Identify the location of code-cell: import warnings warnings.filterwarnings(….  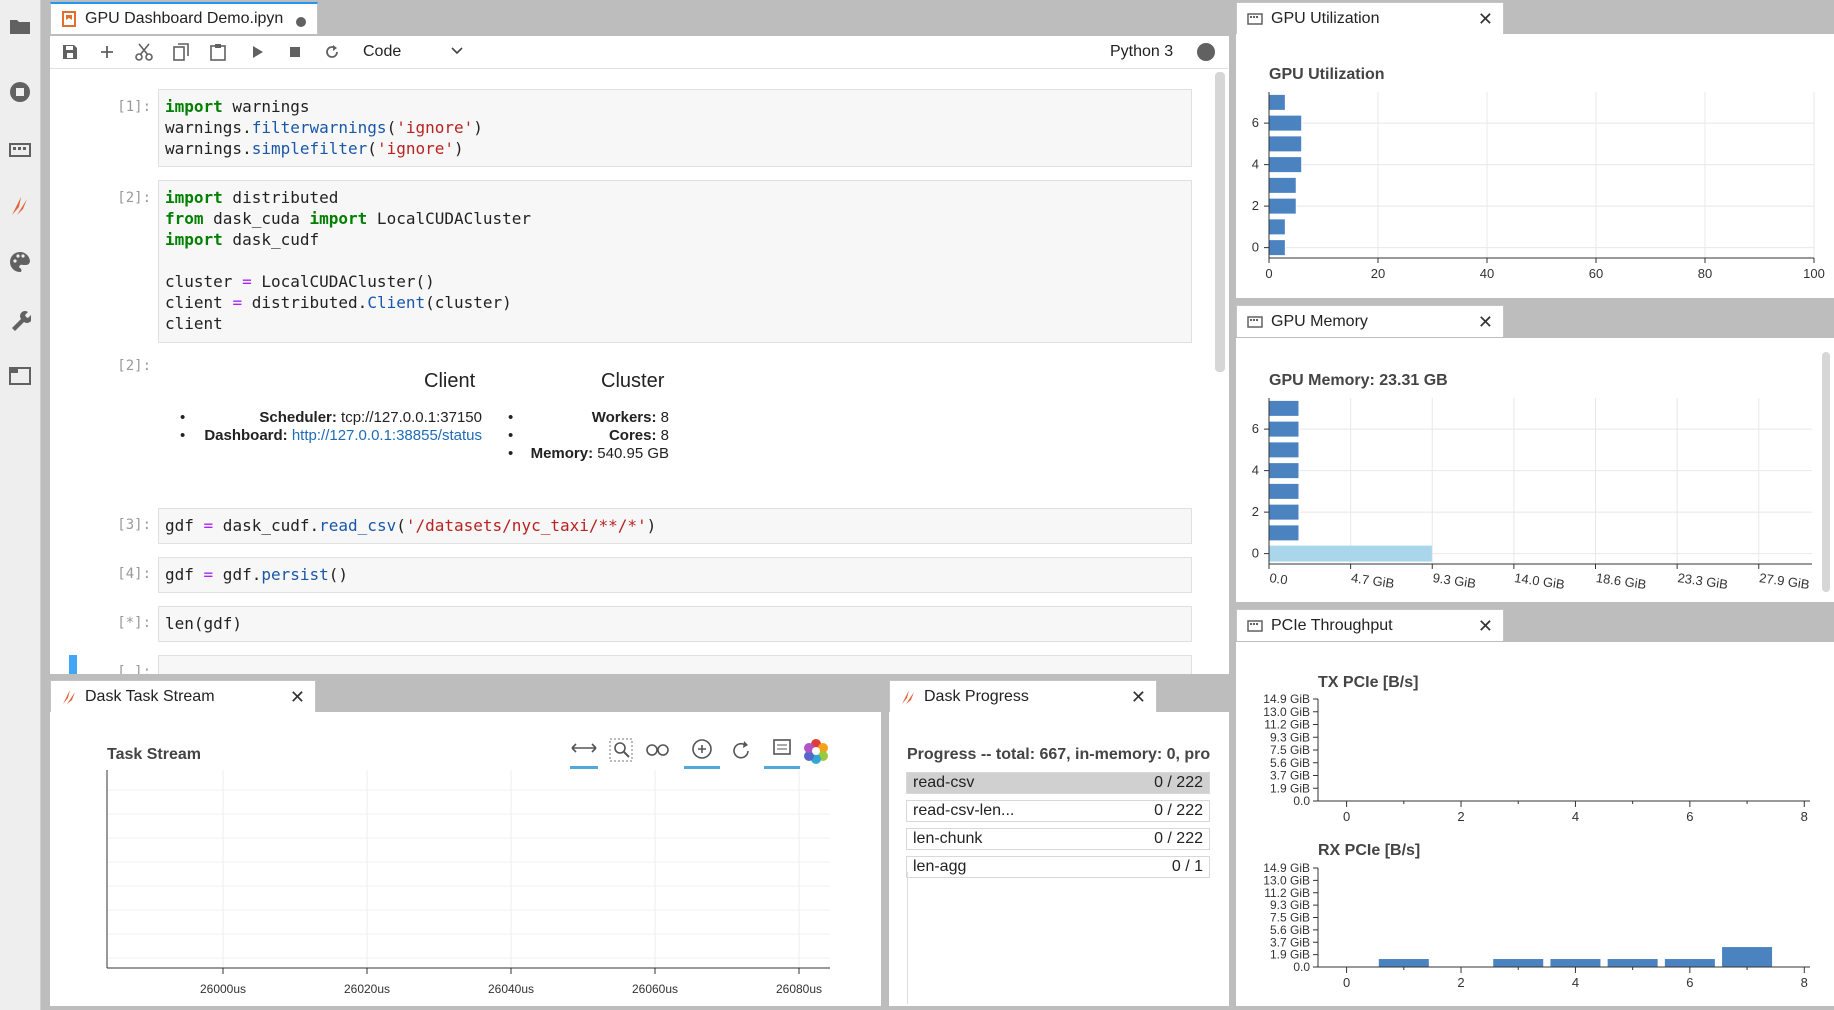
(675, 128).